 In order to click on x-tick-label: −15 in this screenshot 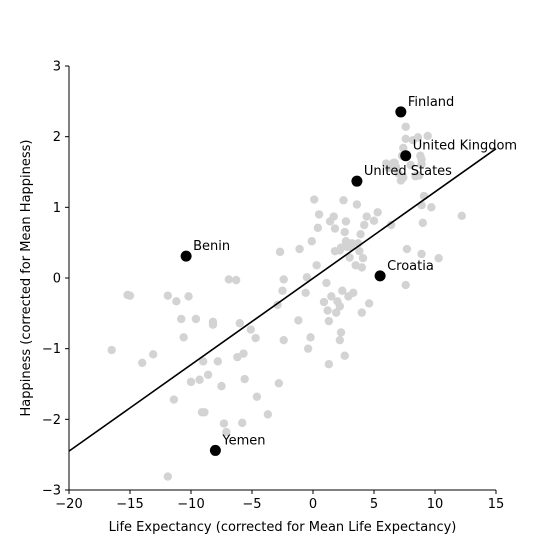, I will do `click(129, 504)`.